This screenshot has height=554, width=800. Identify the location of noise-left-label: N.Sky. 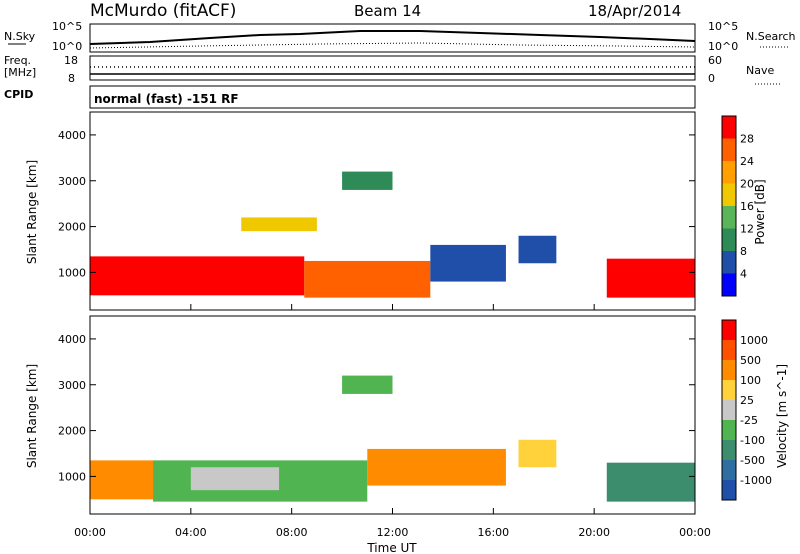
(20, 36).